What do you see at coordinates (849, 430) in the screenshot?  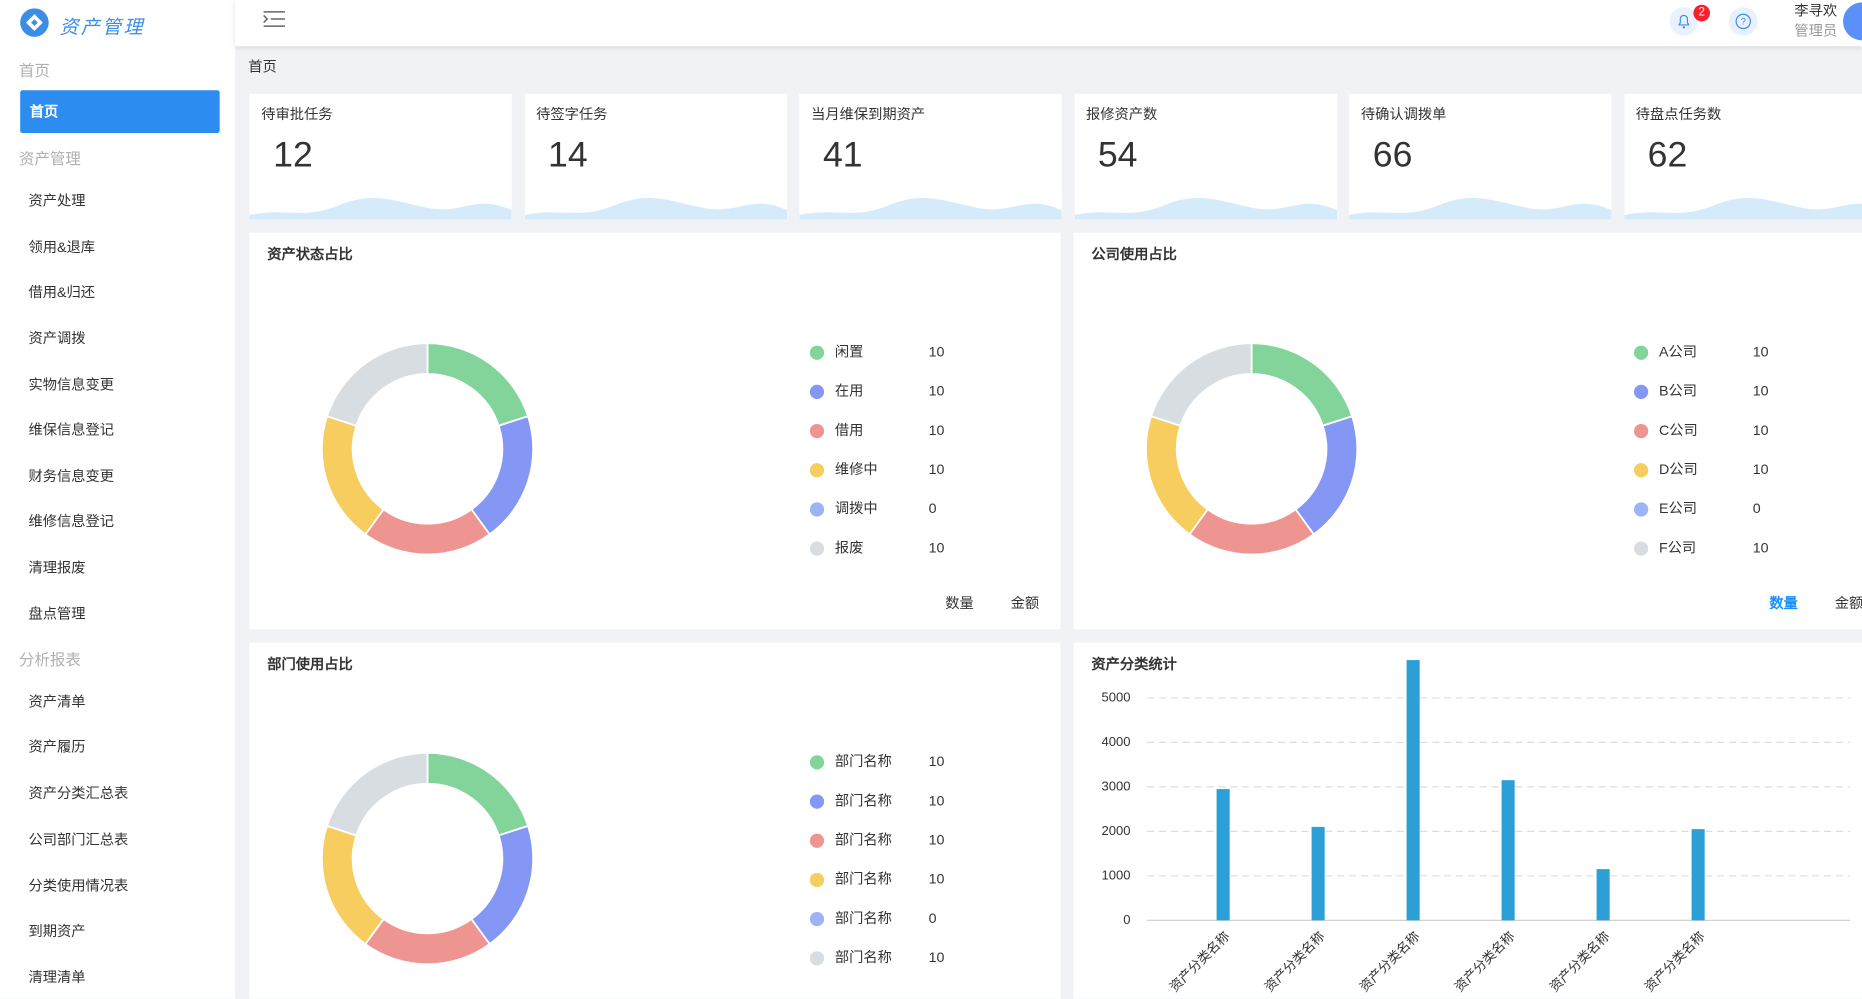 I see `legend-label: 借用` at bounding box center [849, 430].